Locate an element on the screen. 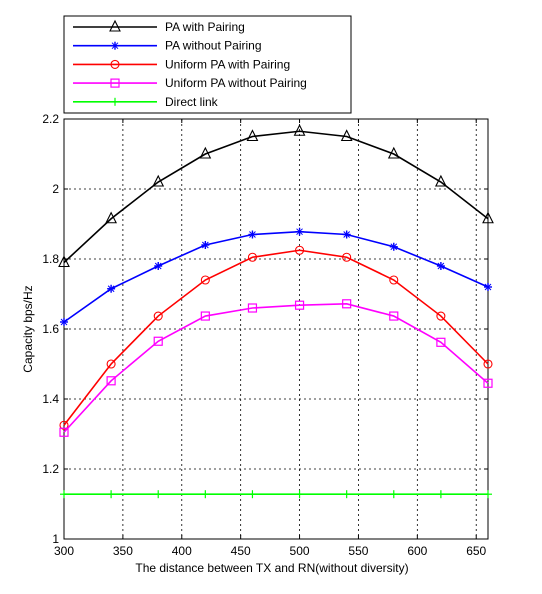 The width and height of the screenshot is (542, 594). x-tick-label: 400 is located at coordinates (182, 551).